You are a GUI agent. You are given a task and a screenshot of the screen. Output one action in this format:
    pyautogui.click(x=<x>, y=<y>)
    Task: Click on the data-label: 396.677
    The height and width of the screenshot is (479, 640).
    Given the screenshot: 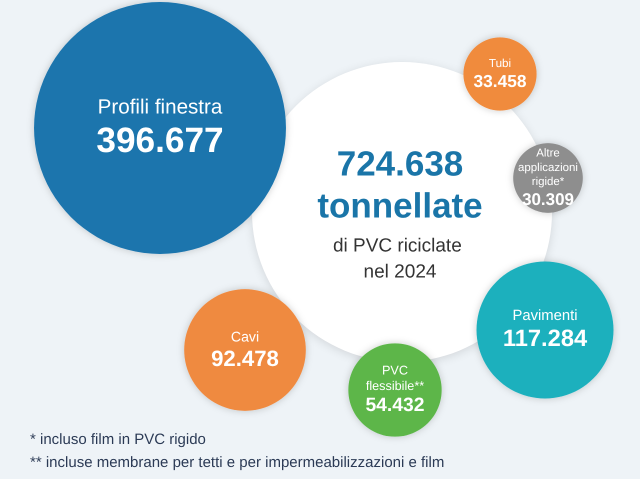 What is the action you would take?
    pyautogui.click(x=160, y=140)
    